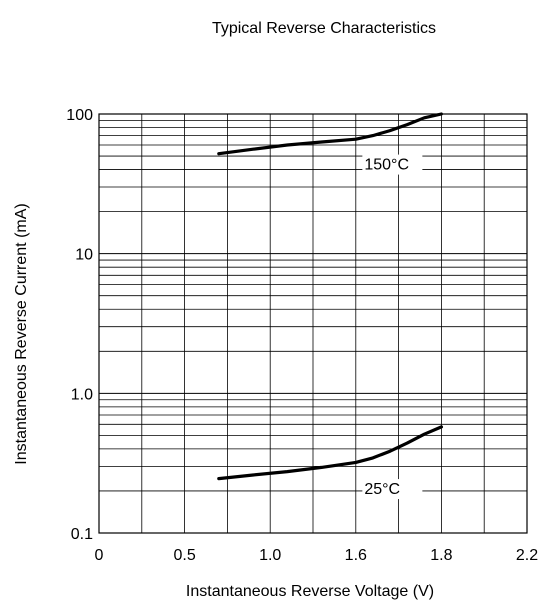 This screenshot has height=608, width=554. What do you see at coordinates (441, 555) in the screenshot?
I see `x-tick-label: 1.8` at bounding box center [441, 555].